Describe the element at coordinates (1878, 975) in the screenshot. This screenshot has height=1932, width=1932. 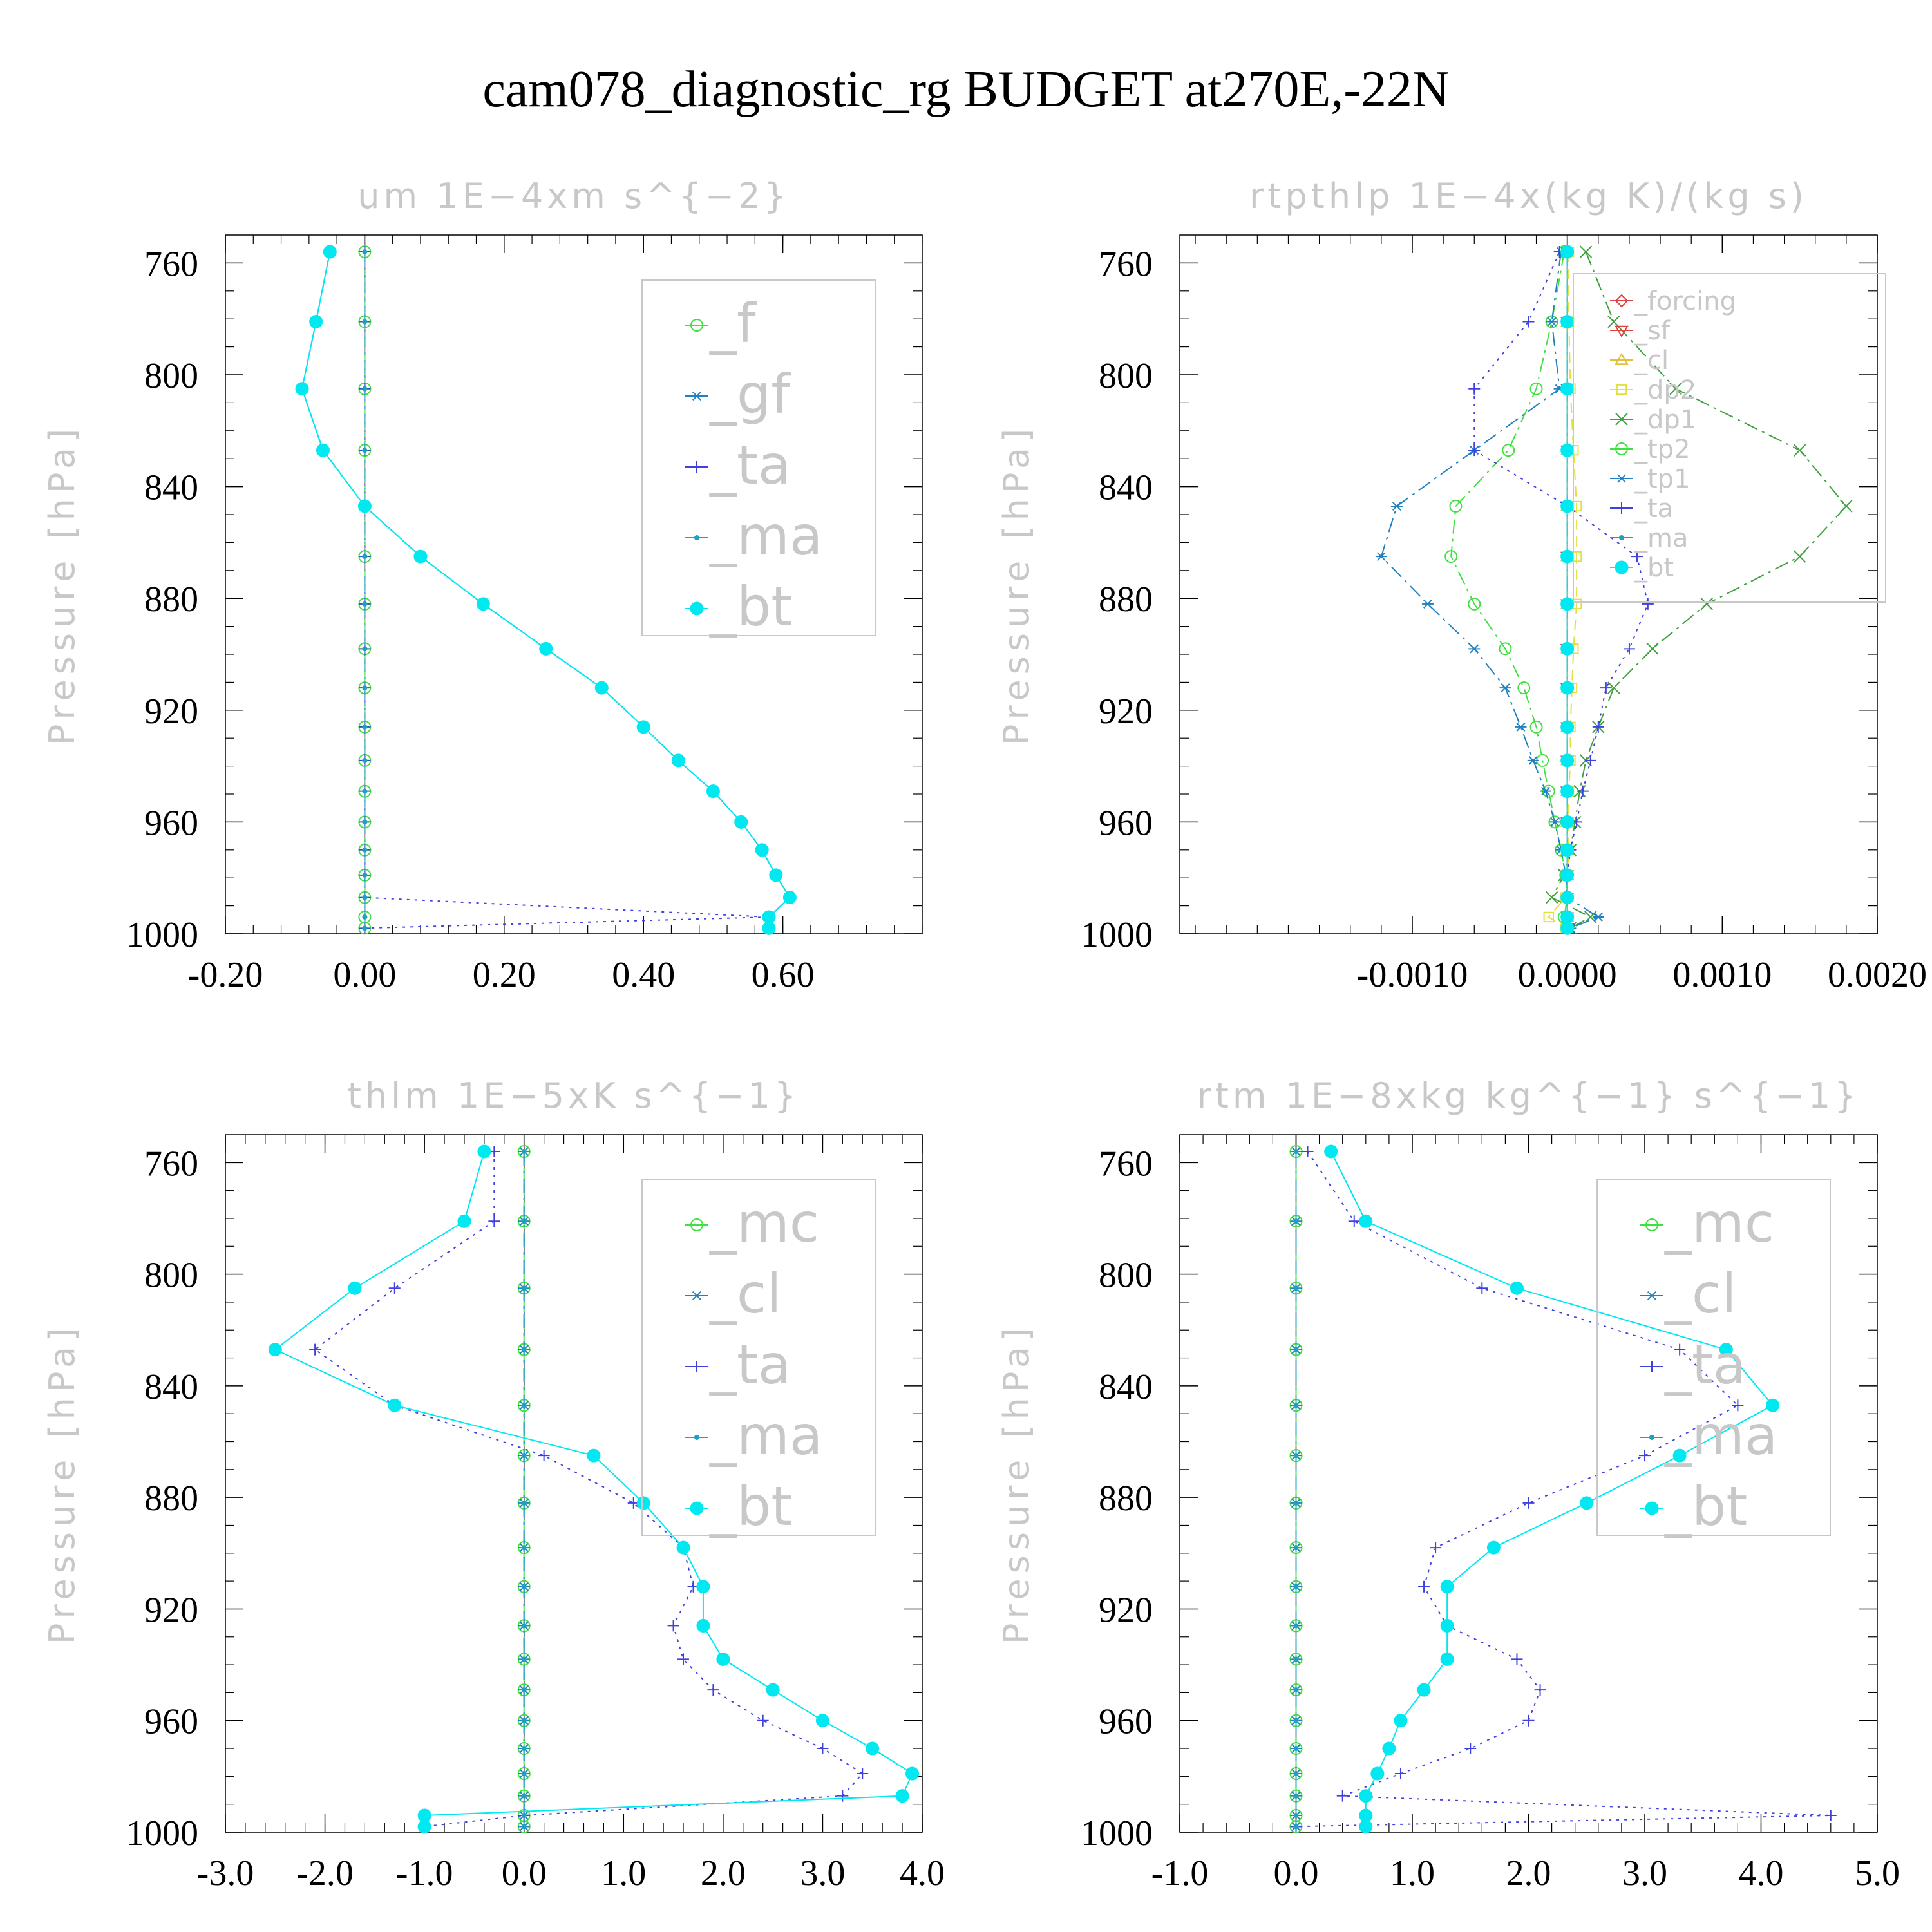
I see `x-tick-label: 0.0020` at that location.